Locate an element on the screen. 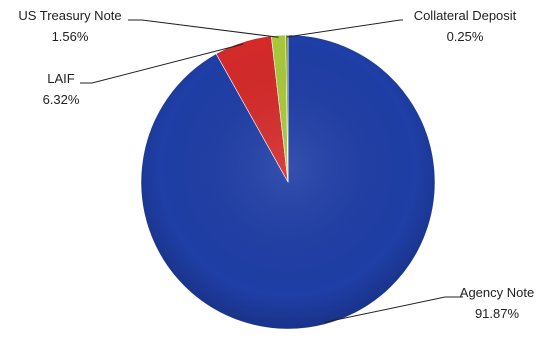  slice-label-collateral-deposit: Collateral Deposit is located at coordinates (465, 15).